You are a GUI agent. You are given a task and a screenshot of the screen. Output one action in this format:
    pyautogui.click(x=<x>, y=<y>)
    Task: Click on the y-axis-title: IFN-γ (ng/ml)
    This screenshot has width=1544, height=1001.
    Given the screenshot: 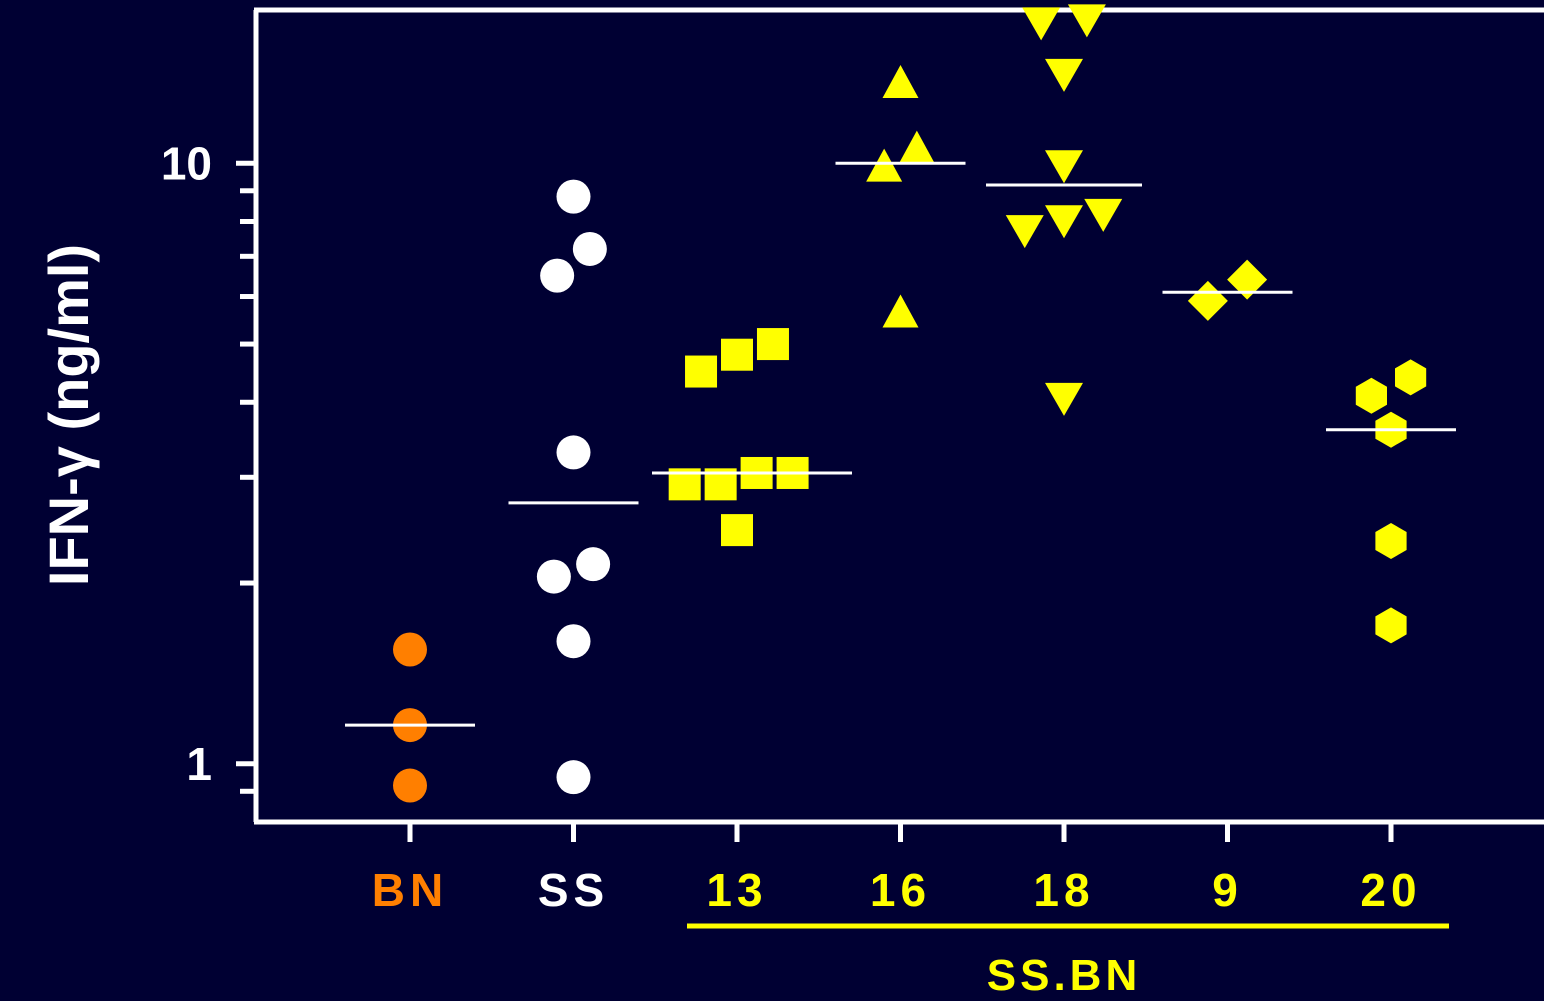 What is the action you would take?
    pyautogui.click(x=68, y=415)
    